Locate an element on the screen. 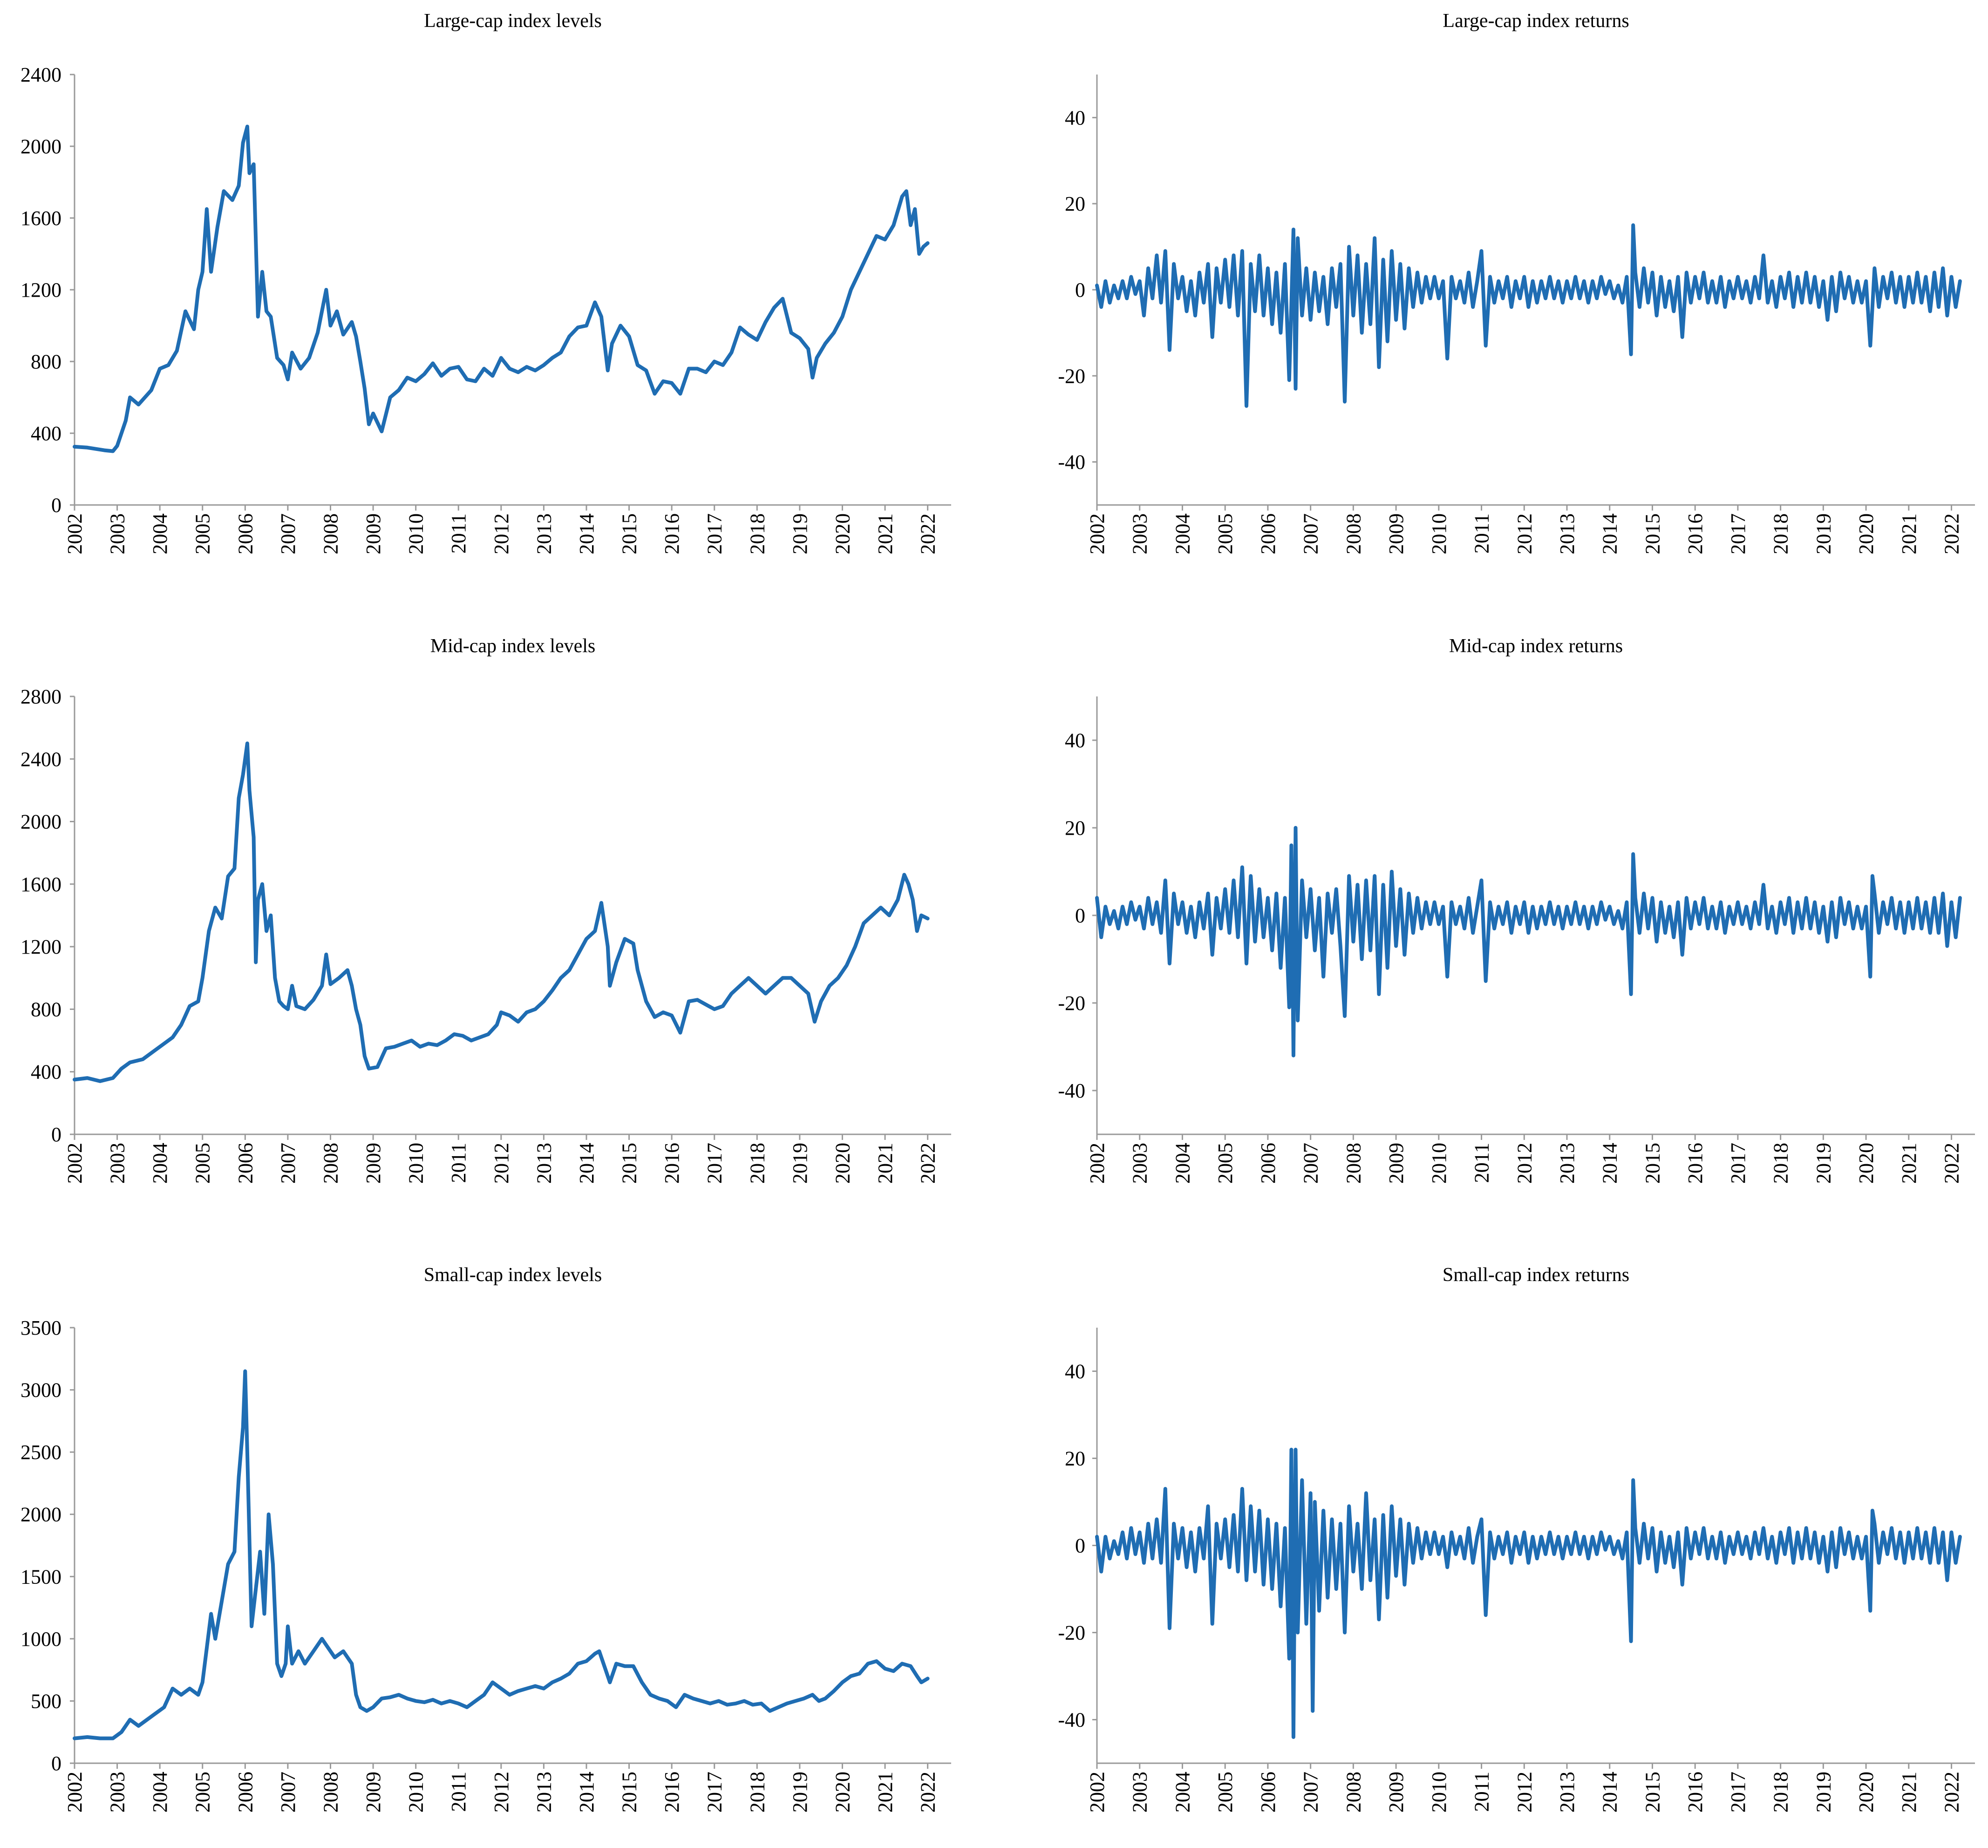 The height and width of the screenshot is (1848, 1988). y-tick-label: 2800 is located at coordinates (41, 696).